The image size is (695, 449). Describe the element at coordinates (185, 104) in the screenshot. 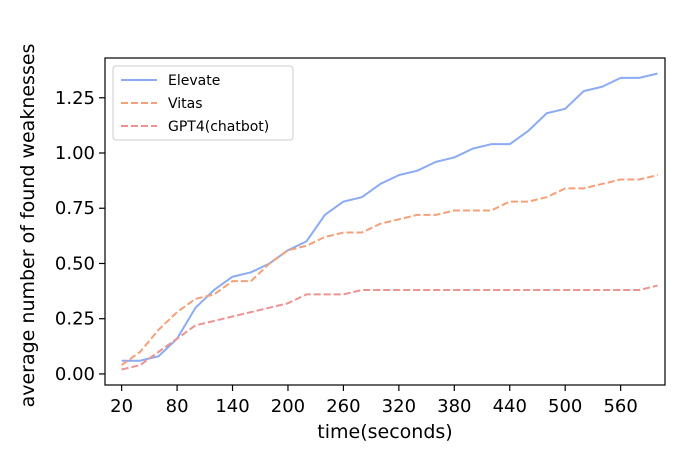

I see `legend-label-2: Vitas` at that location.